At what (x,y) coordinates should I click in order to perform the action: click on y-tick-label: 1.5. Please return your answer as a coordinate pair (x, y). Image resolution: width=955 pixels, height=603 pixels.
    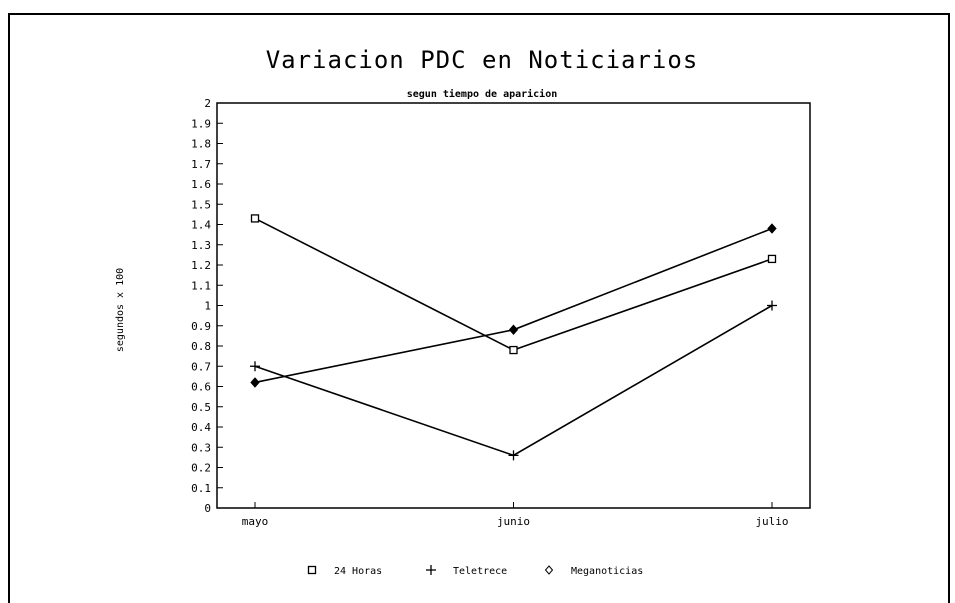
    Looking at the image, I should click on (201, 204).